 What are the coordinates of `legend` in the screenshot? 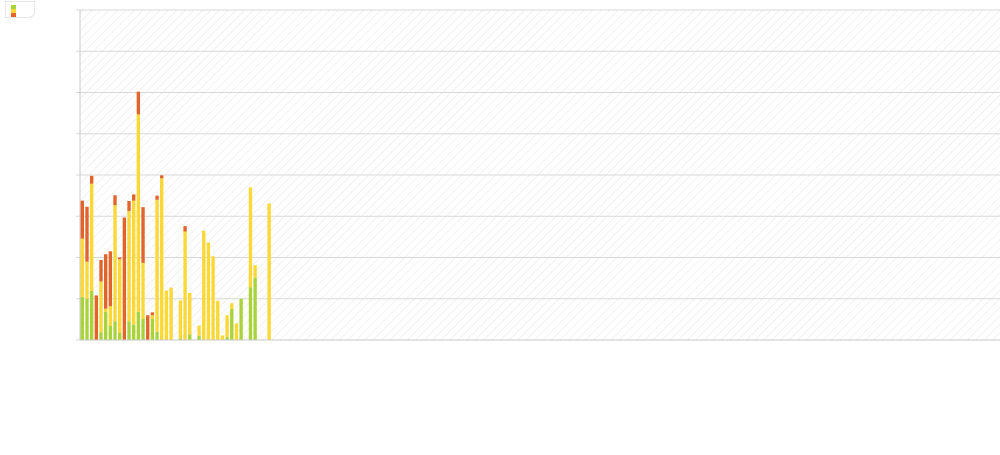 It's located at (20, 9).